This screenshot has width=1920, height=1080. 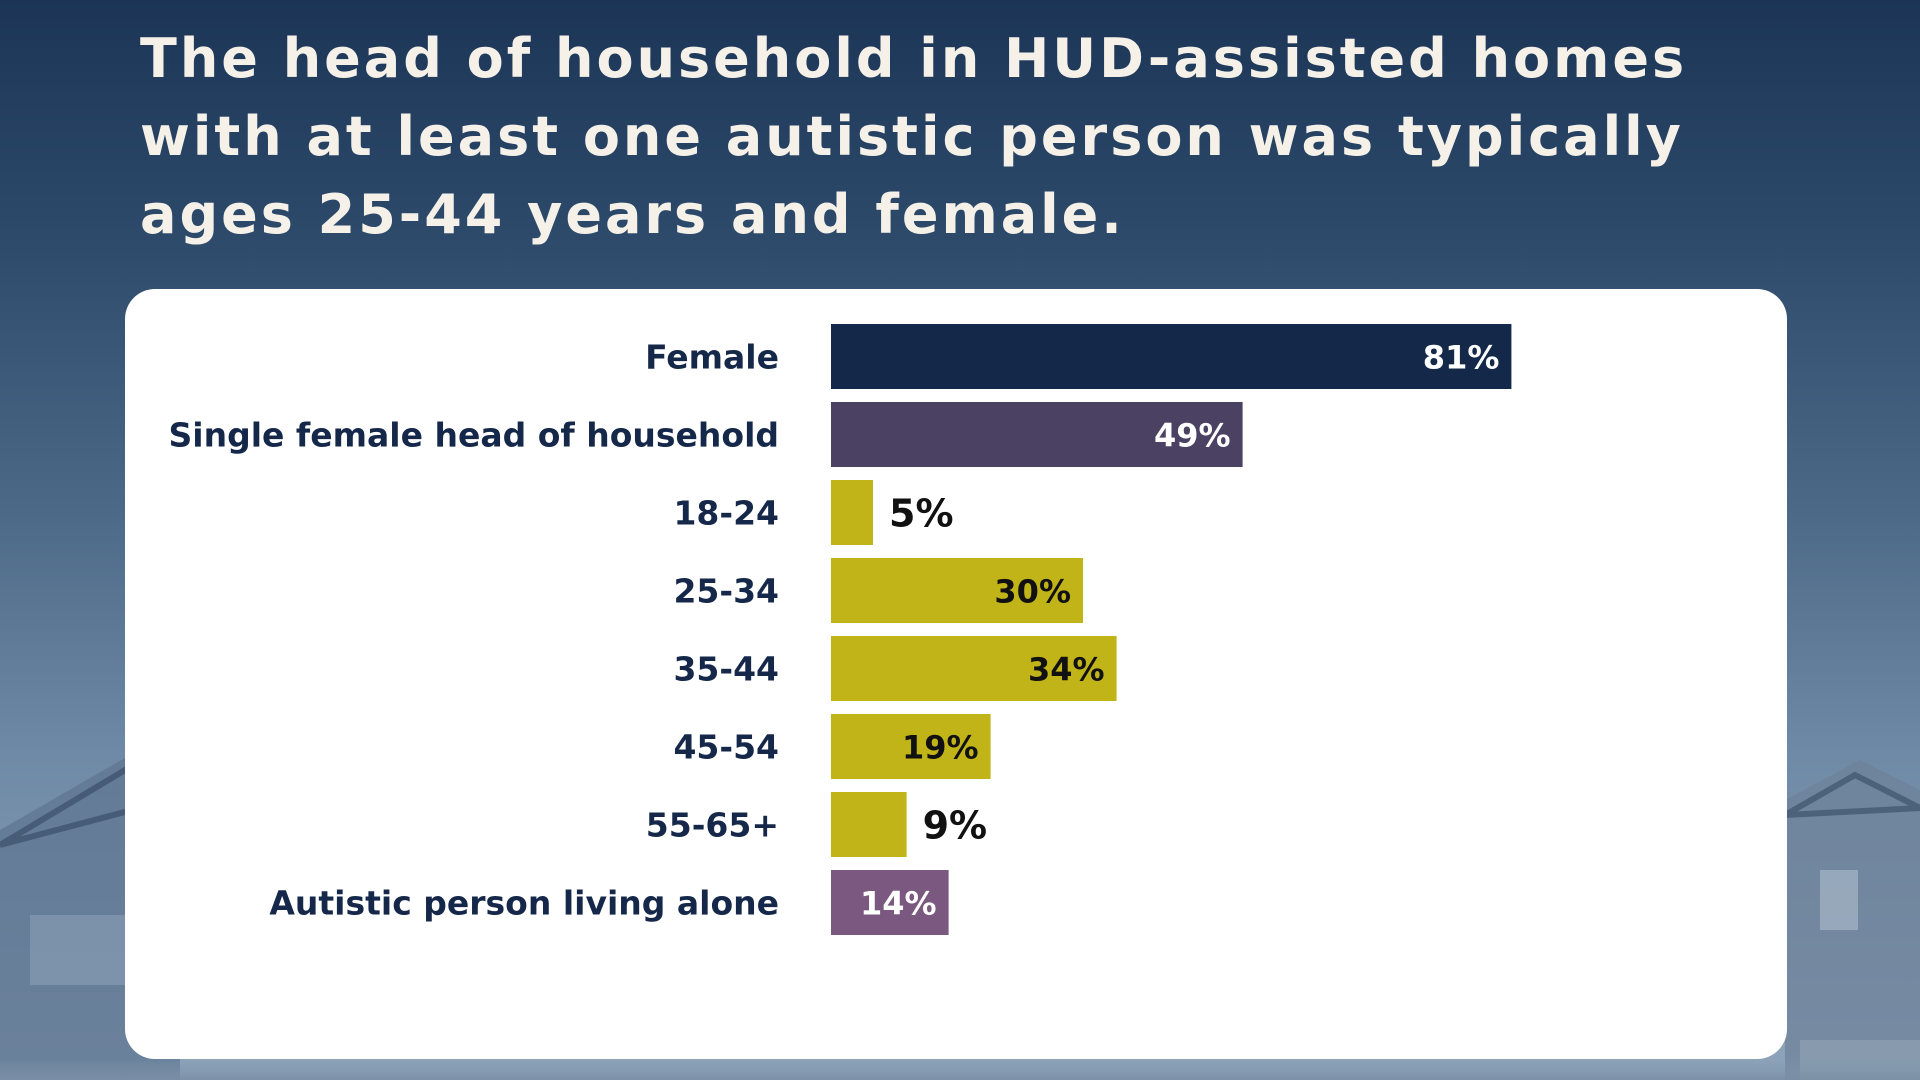 What do you see at coordinates (955, 826) in the screenshot?
I see `value-label-55-65: 9%` at bounding box center [955, 826].